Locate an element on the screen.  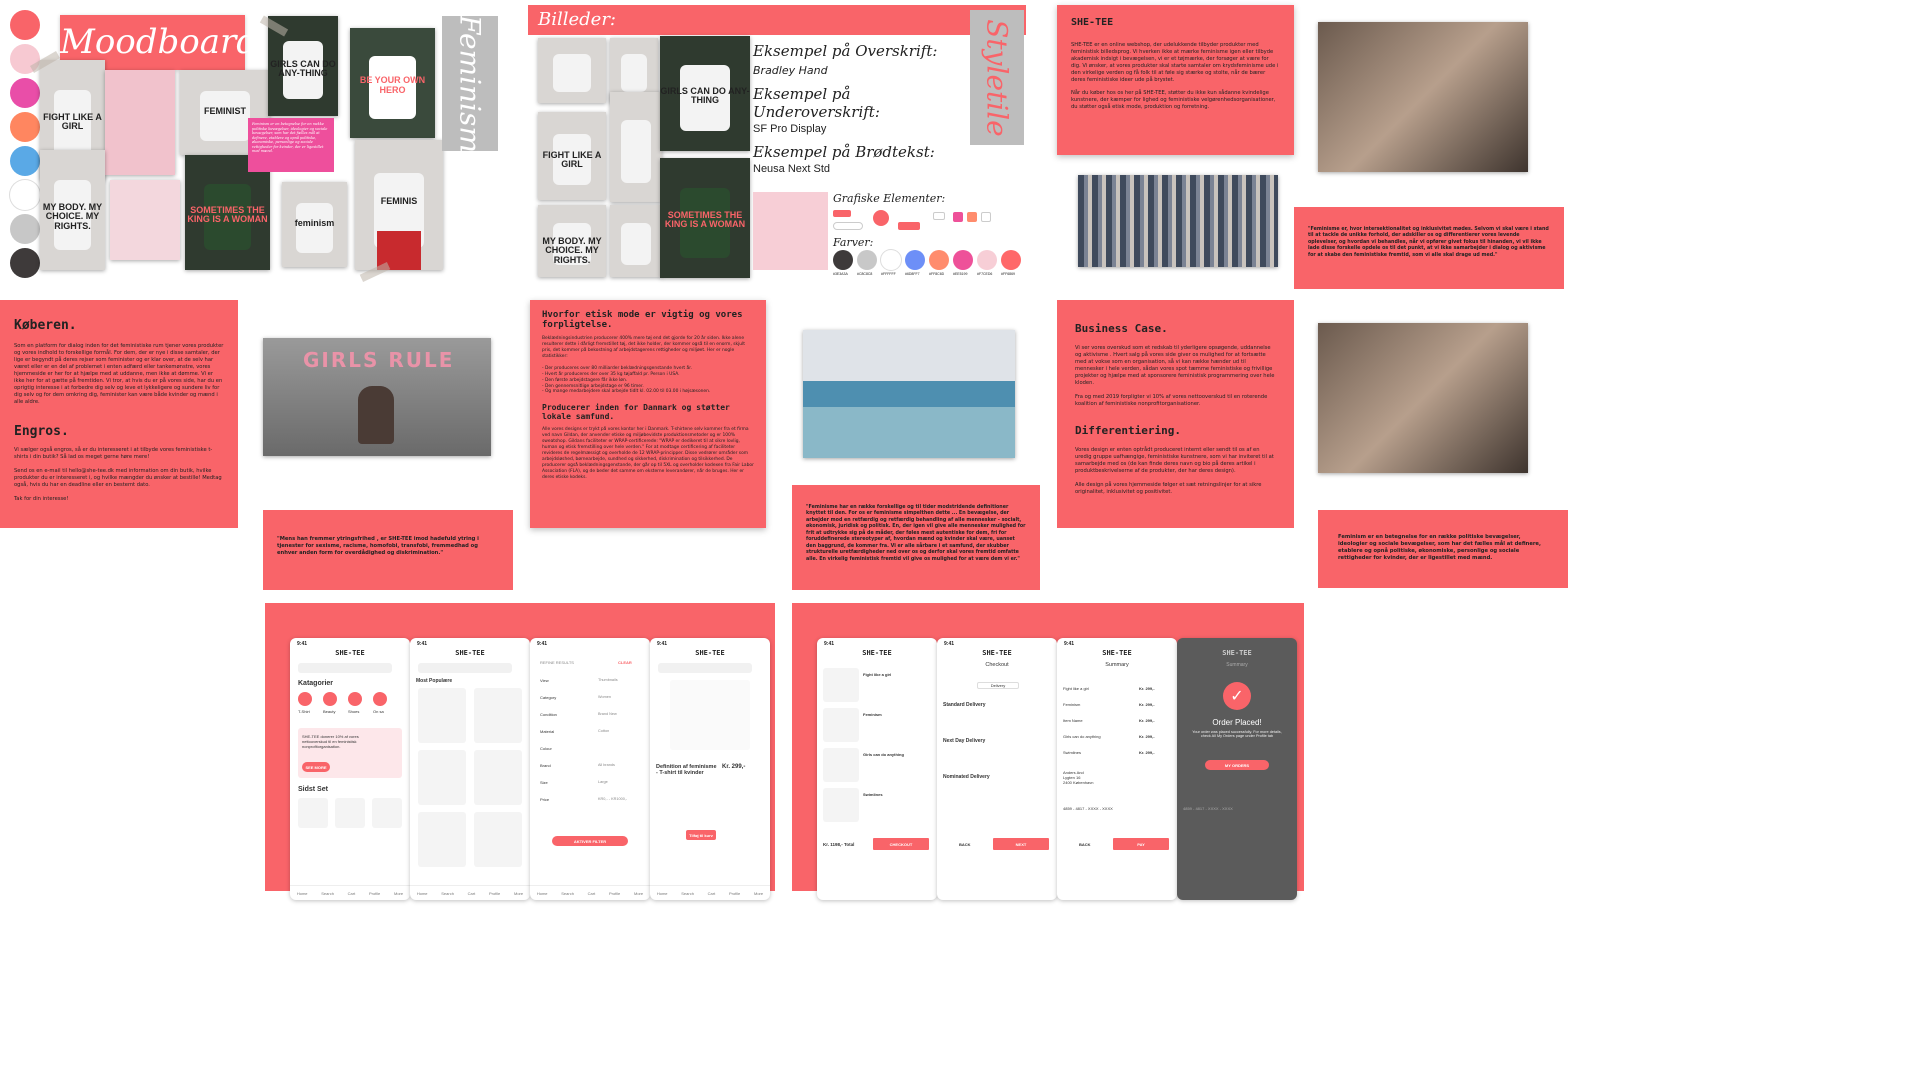
categories-title: Katagorier is located at coordinates (316, 683).